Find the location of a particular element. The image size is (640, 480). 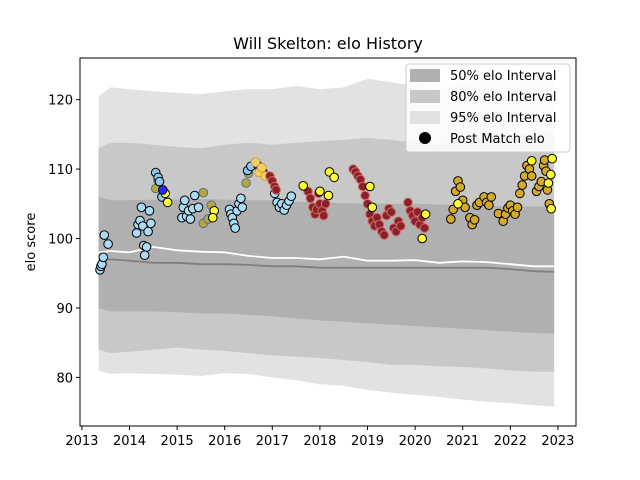

legend-label-50: 50% elo Interval is located at coordinates (503, 76).